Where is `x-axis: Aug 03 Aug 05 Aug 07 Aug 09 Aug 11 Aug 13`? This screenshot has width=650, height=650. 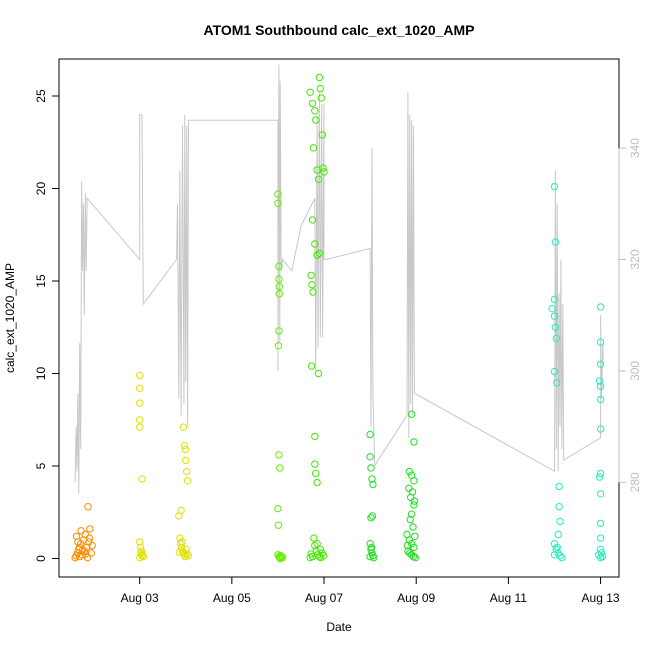
x-axis: Aug 03 Aug 05 Aug 07 Aug 09 Aug 11 Aug 13 is located at coordinates (370, 590).